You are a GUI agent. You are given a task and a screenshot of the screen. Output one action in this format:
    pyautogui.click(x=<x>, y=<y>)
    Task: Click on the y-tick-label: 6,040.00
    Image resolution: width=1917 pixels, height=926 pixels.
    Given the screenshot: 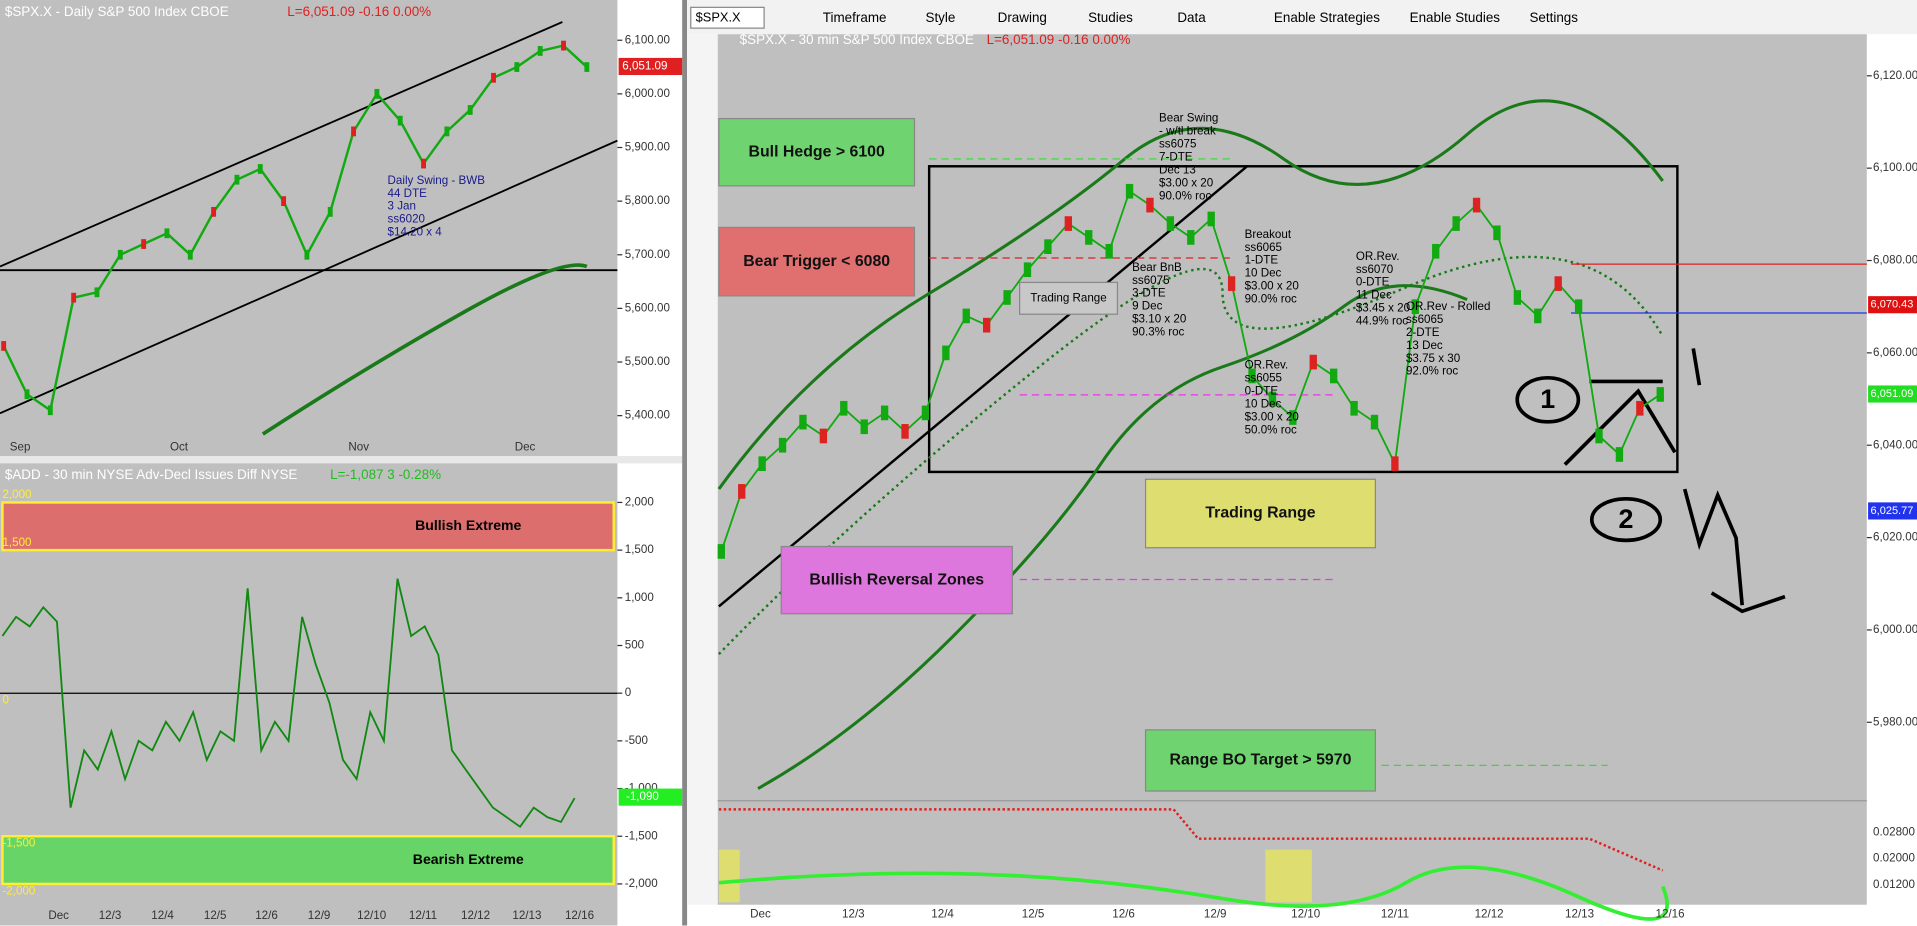 What is the action you would take?
    pyautogui.click(x=1895, y=444)
    